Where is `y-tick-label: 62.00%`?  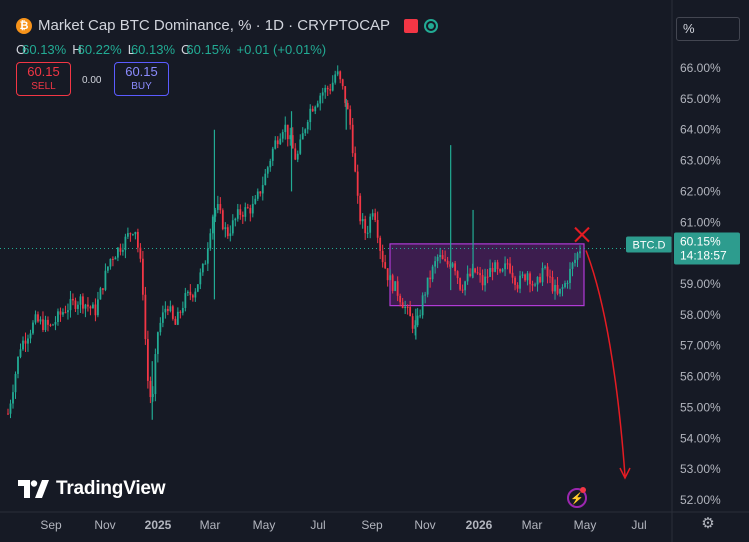 y-tick-label: 62.00% is located at coordinates (700, 191).